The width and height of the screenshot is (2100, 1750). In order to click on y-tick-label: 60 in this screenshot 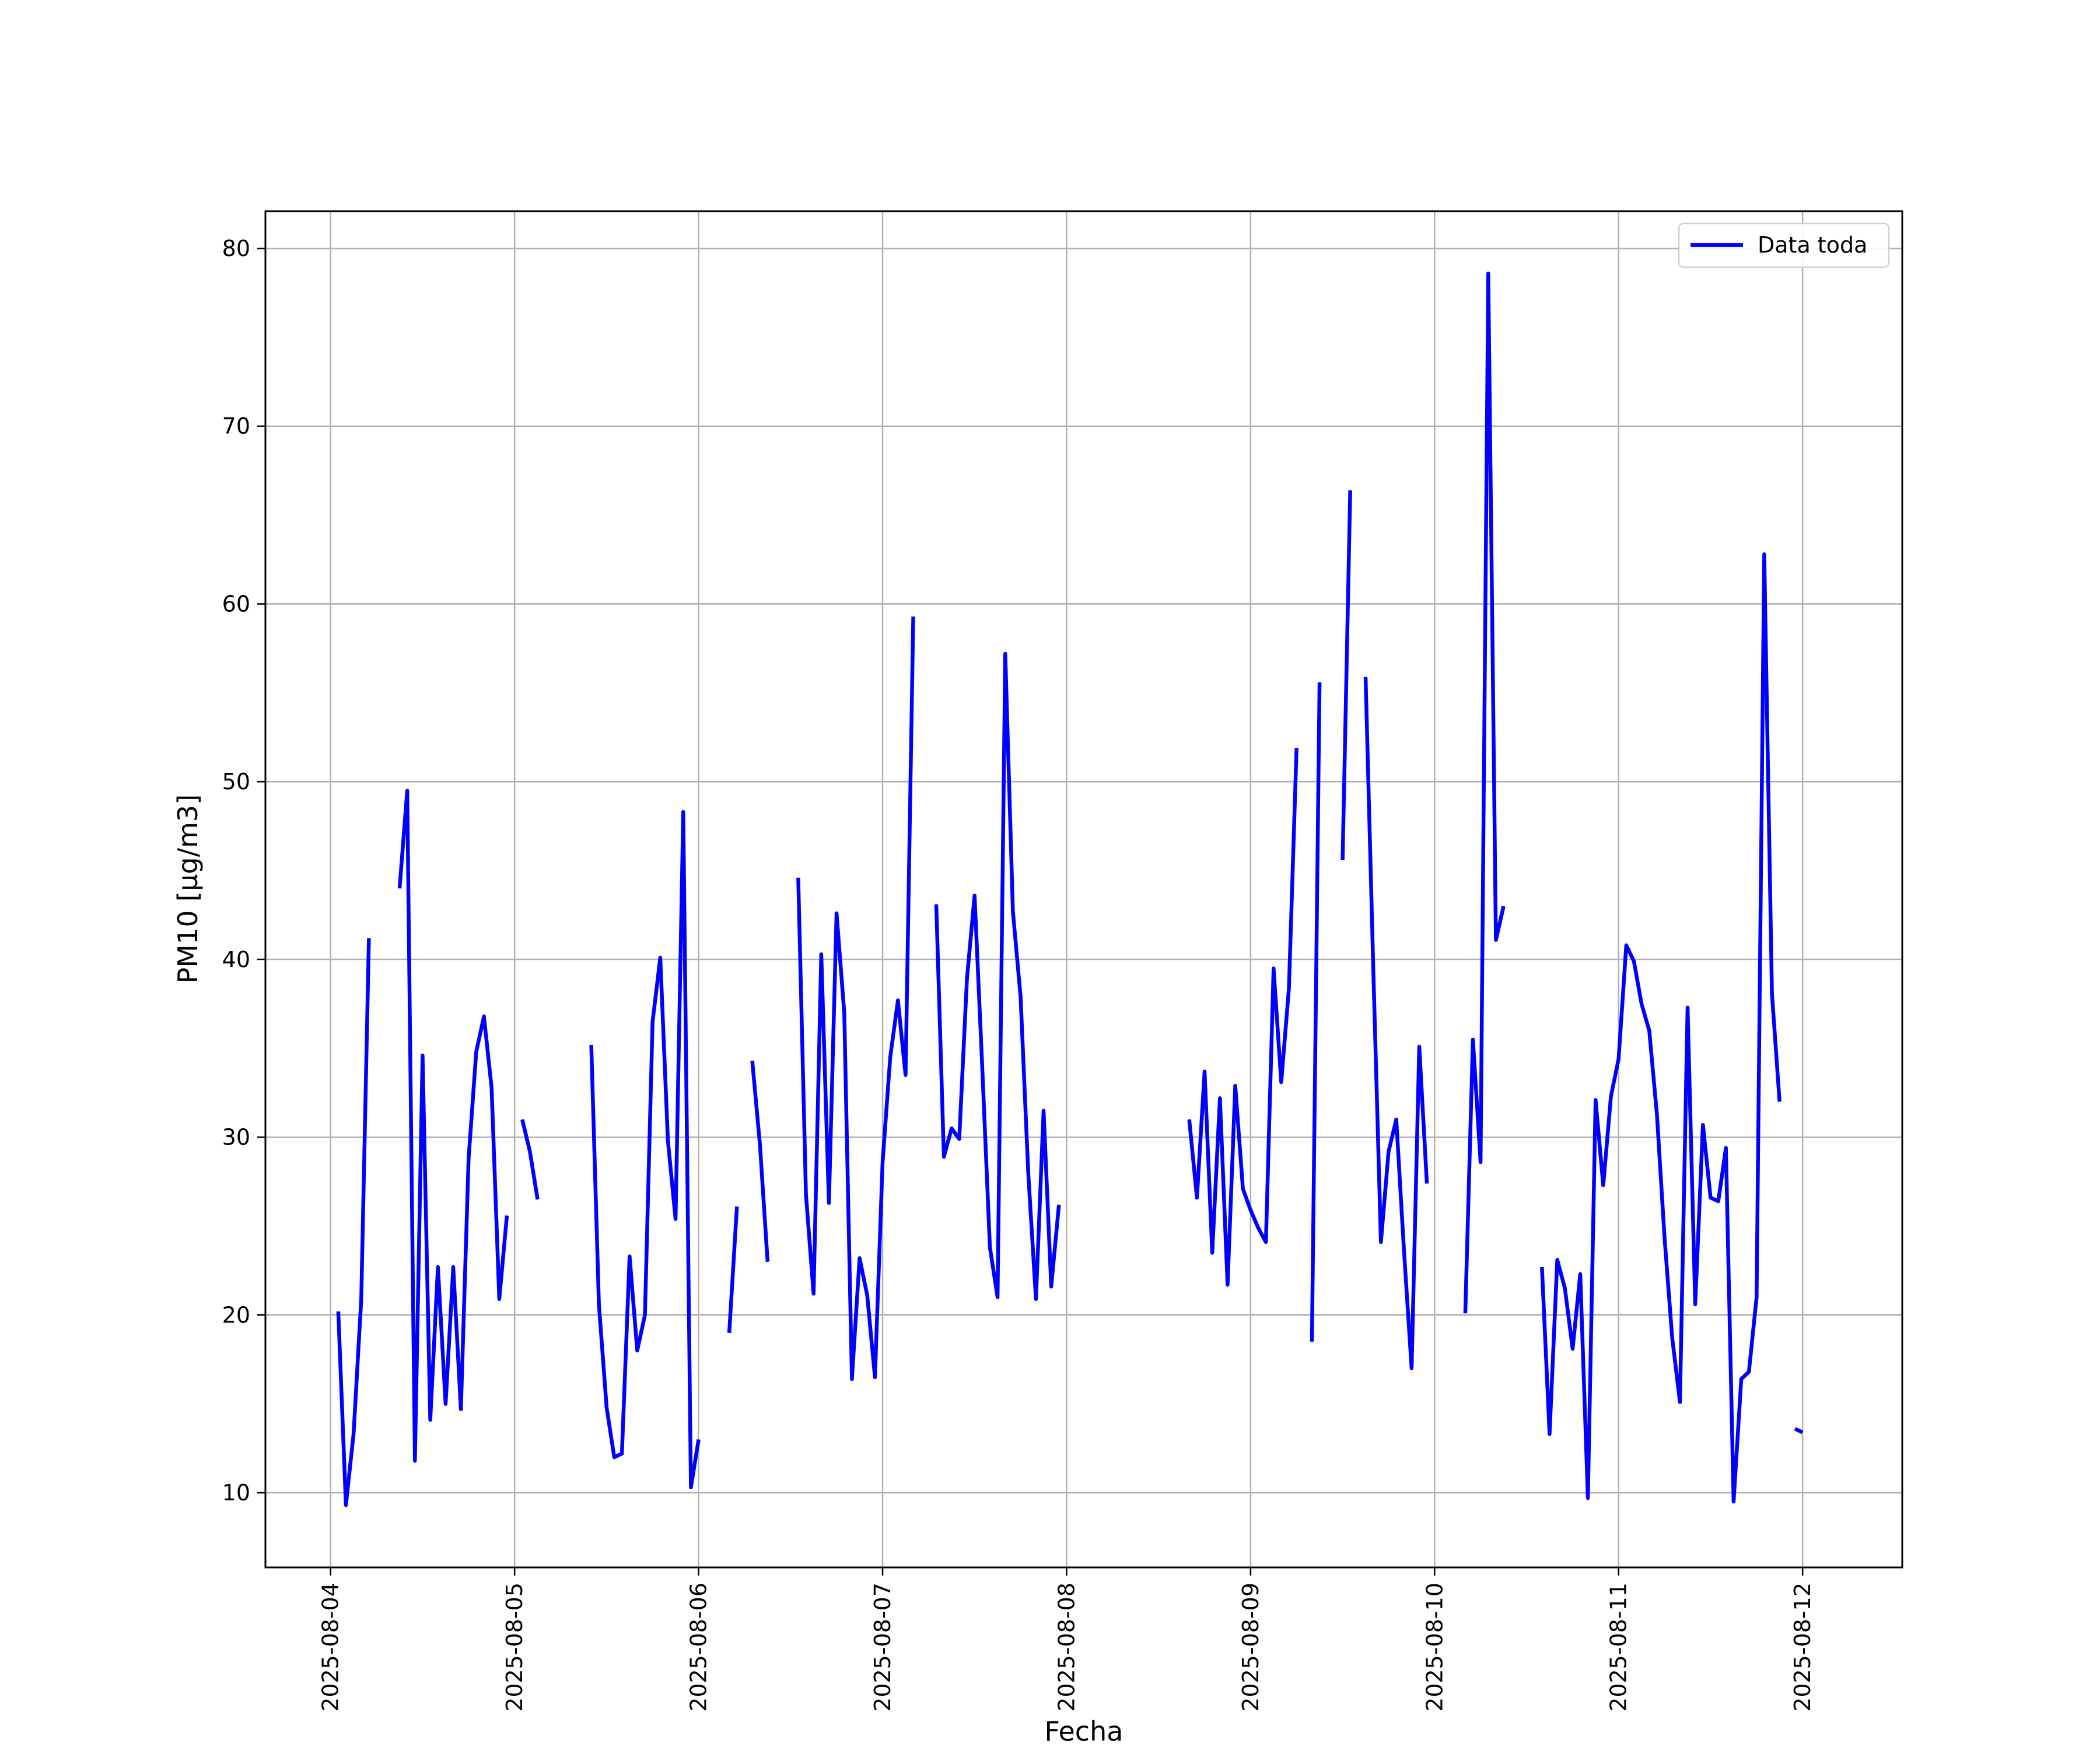, I will do `click(236, 604)`.